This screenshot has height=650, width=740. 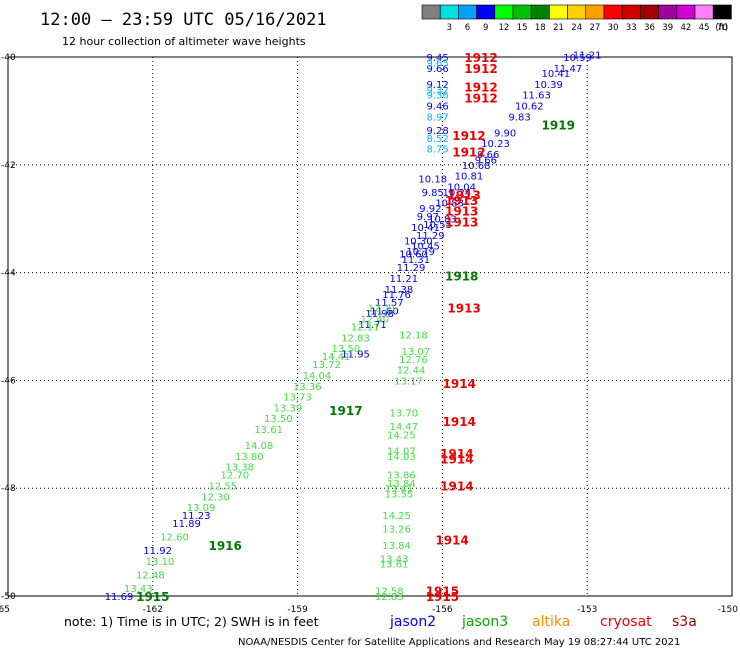 What do you see at coordinates (425, 247) in the screenshot?
I see `wave-height-value: 10.45` at bounding box center [425, 247].